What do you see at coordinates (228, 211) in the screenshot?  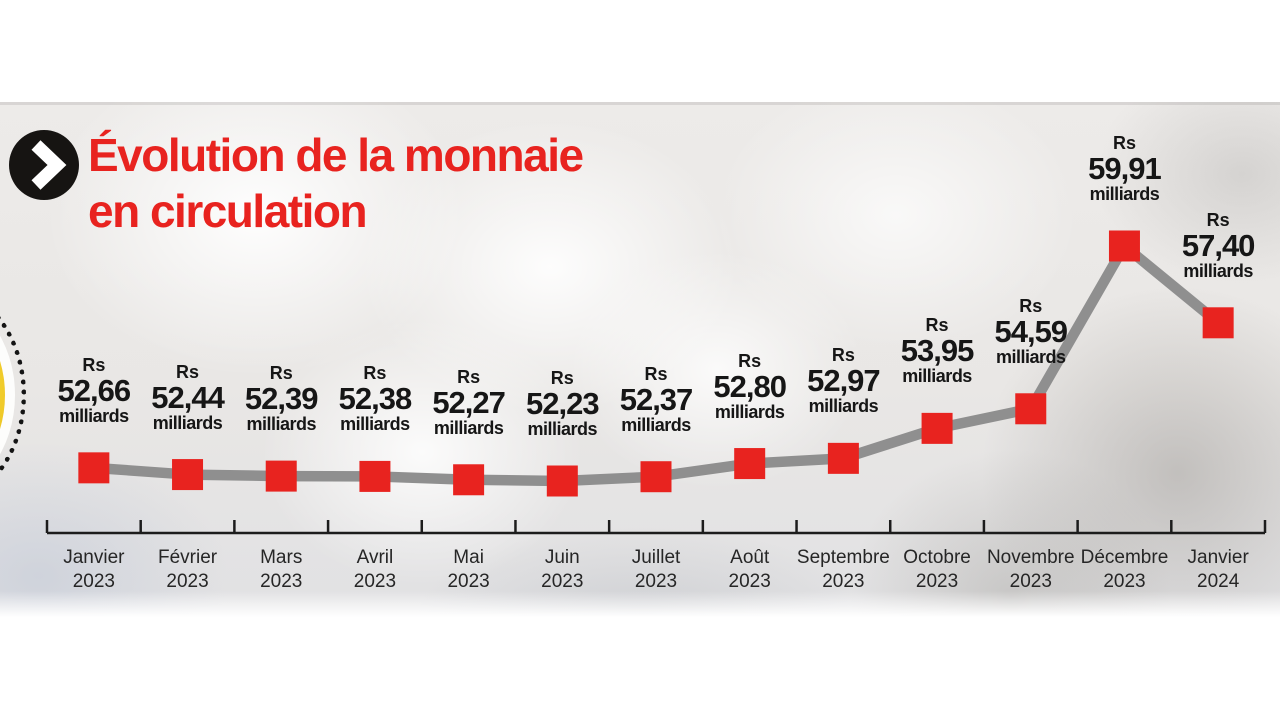 I see `page-title-line2: en circulation` at bounding box center [228, 211].